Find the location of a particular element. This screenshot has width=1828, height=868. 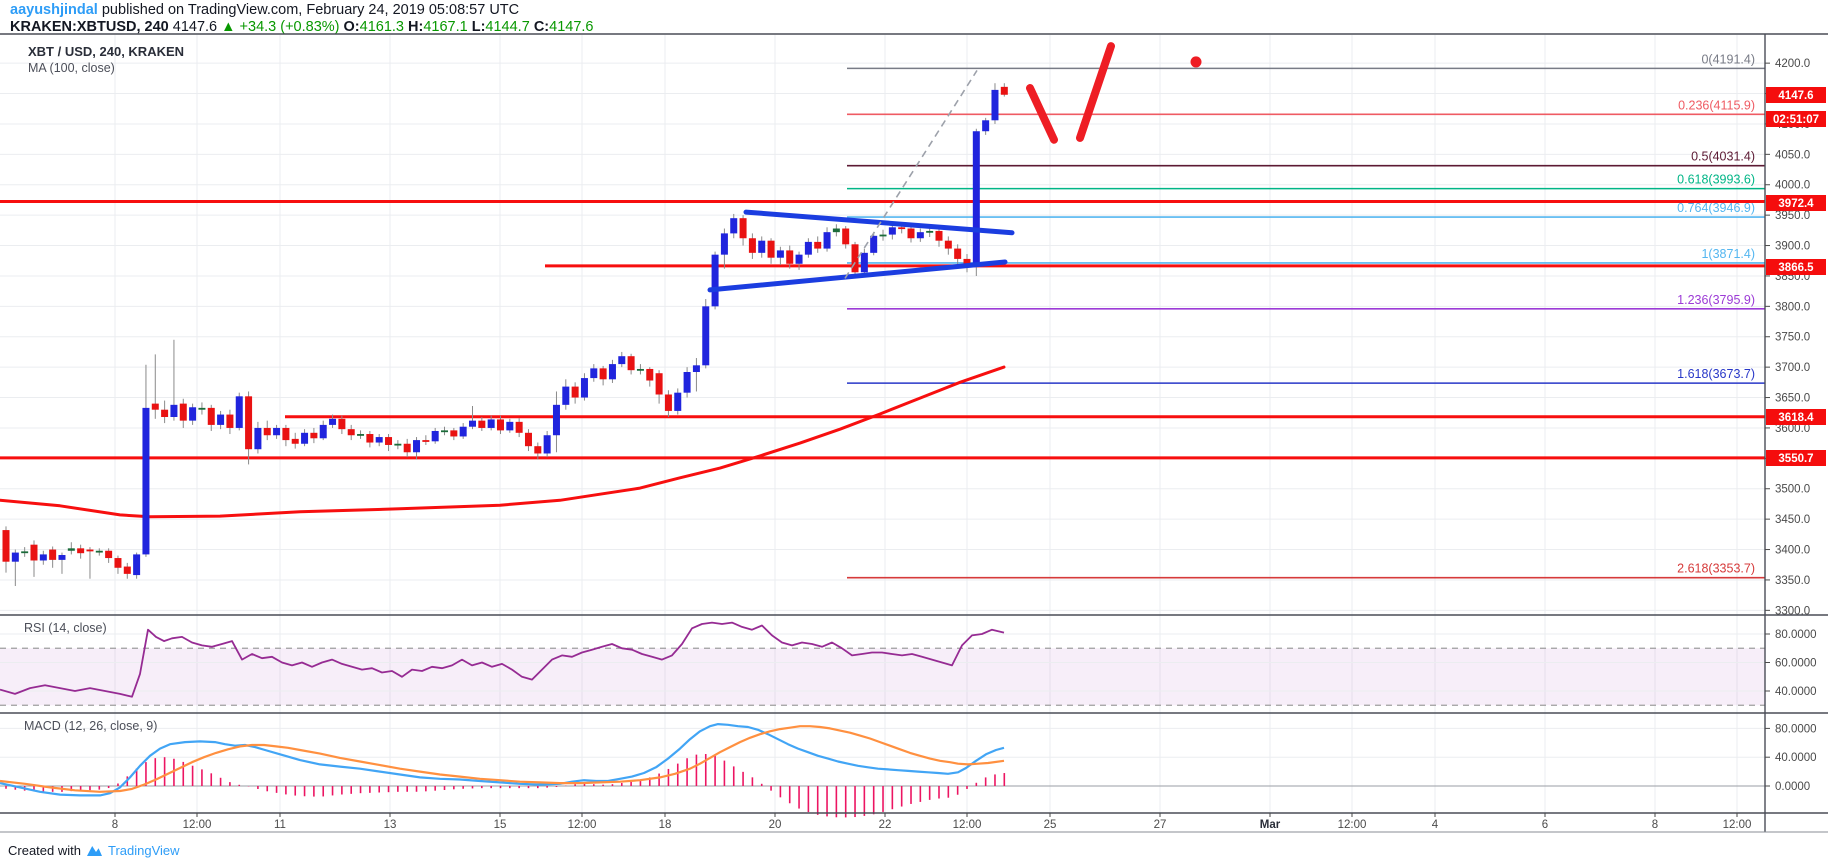

price-tick-label: 3650.0 is located at coordinates (1792, 399).